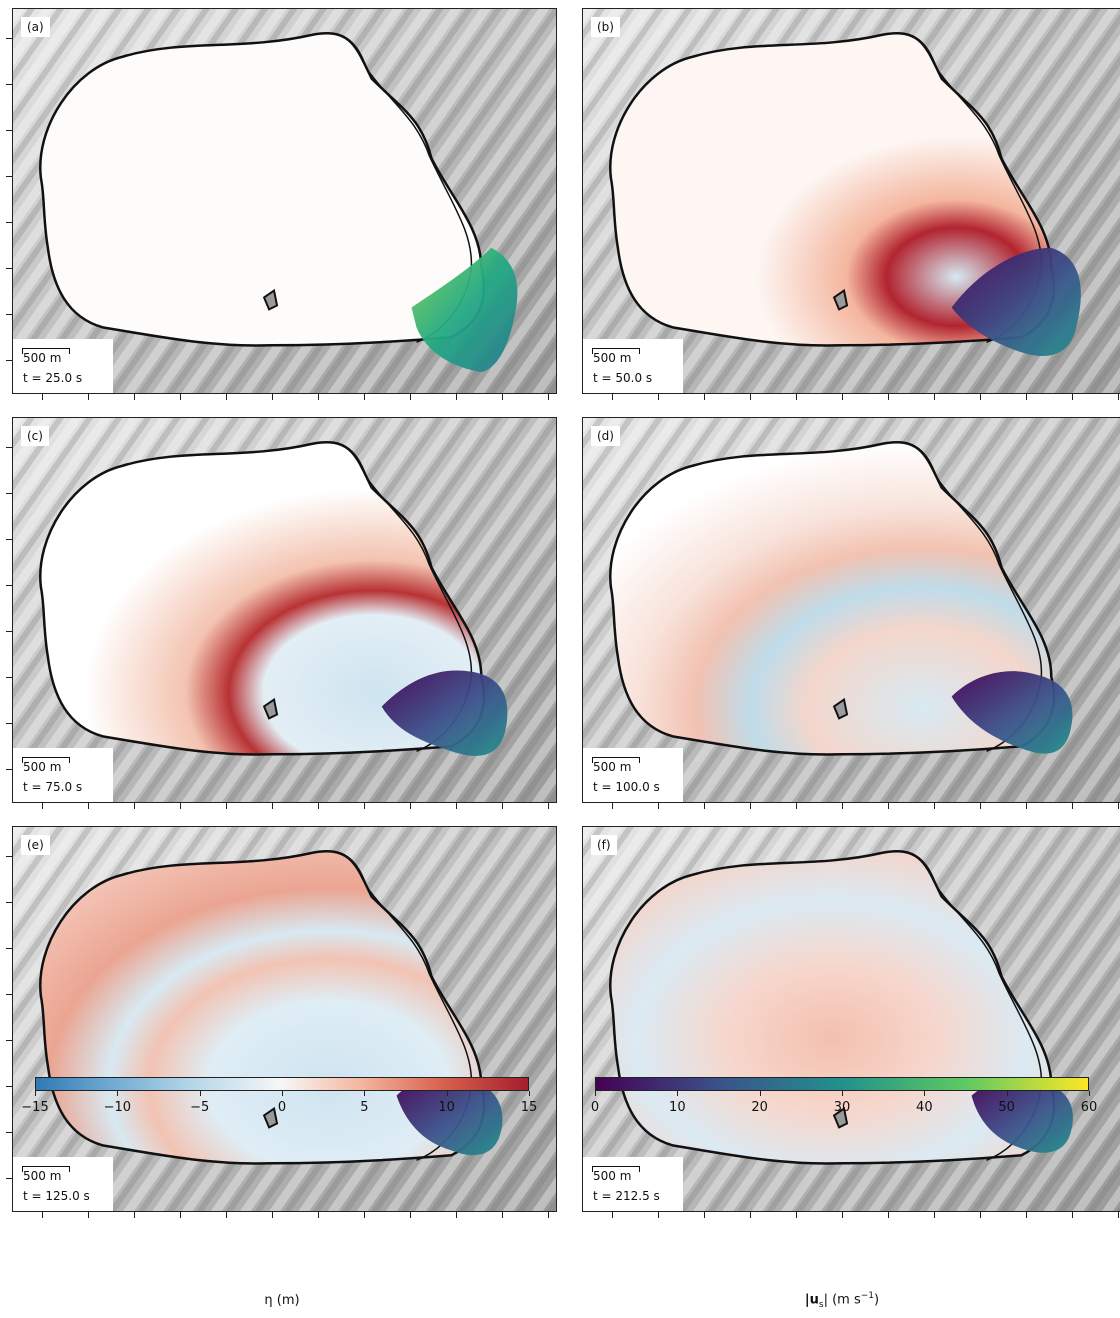  Describe the element at coordinates (626, 1196) in the screenshot. I see `time-label: t = 212.5 s` at that location.